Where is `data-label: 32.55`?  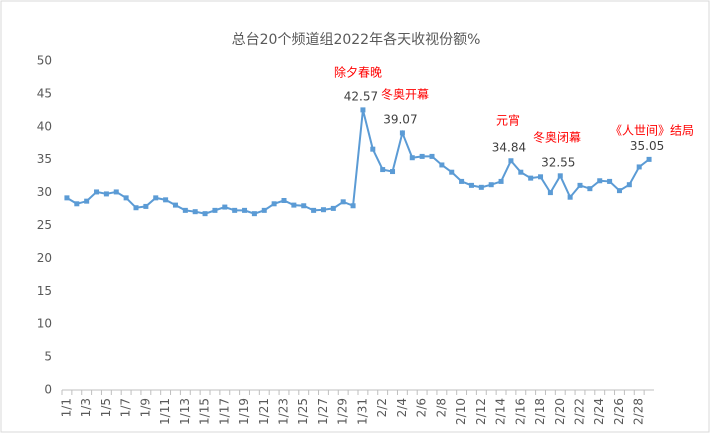 data-label: 32.55 is located at coordinates (558, 162).